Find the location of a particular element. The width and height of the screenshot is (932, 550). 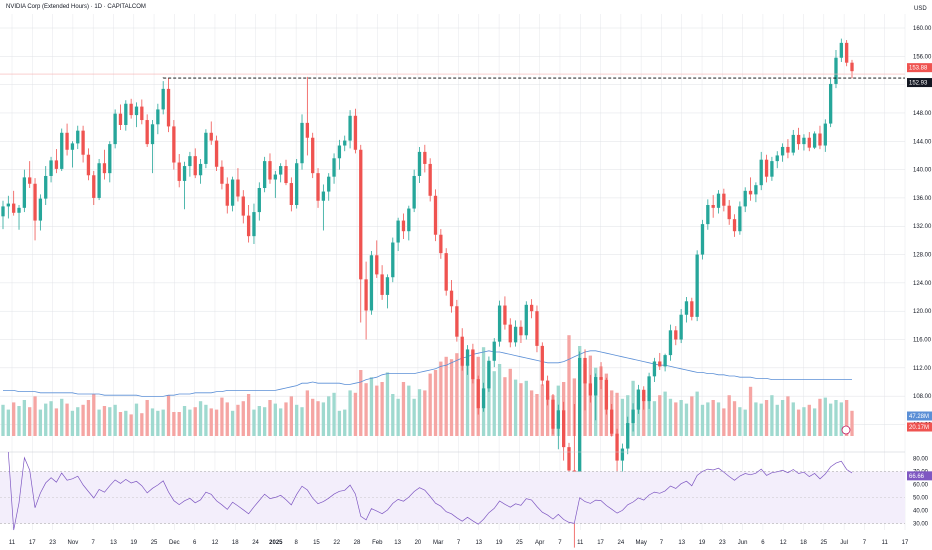

rsi-last-tag-bg is located at coordinates (919, 476).